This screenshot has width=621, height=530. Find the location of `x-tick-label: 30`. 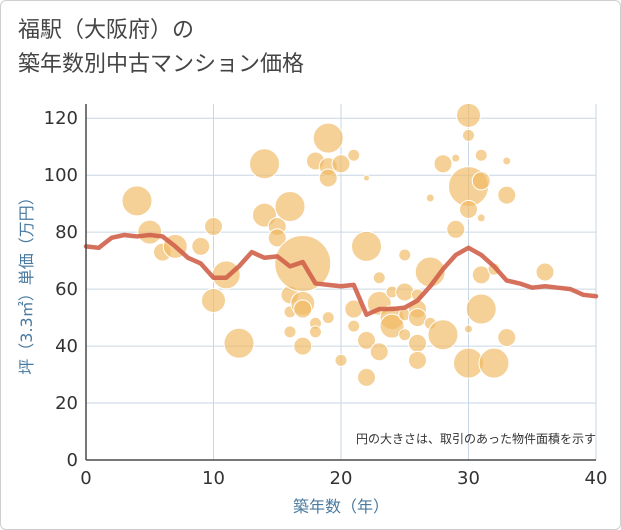

x-tick-label: 30 is located at coordinates (468, 478).